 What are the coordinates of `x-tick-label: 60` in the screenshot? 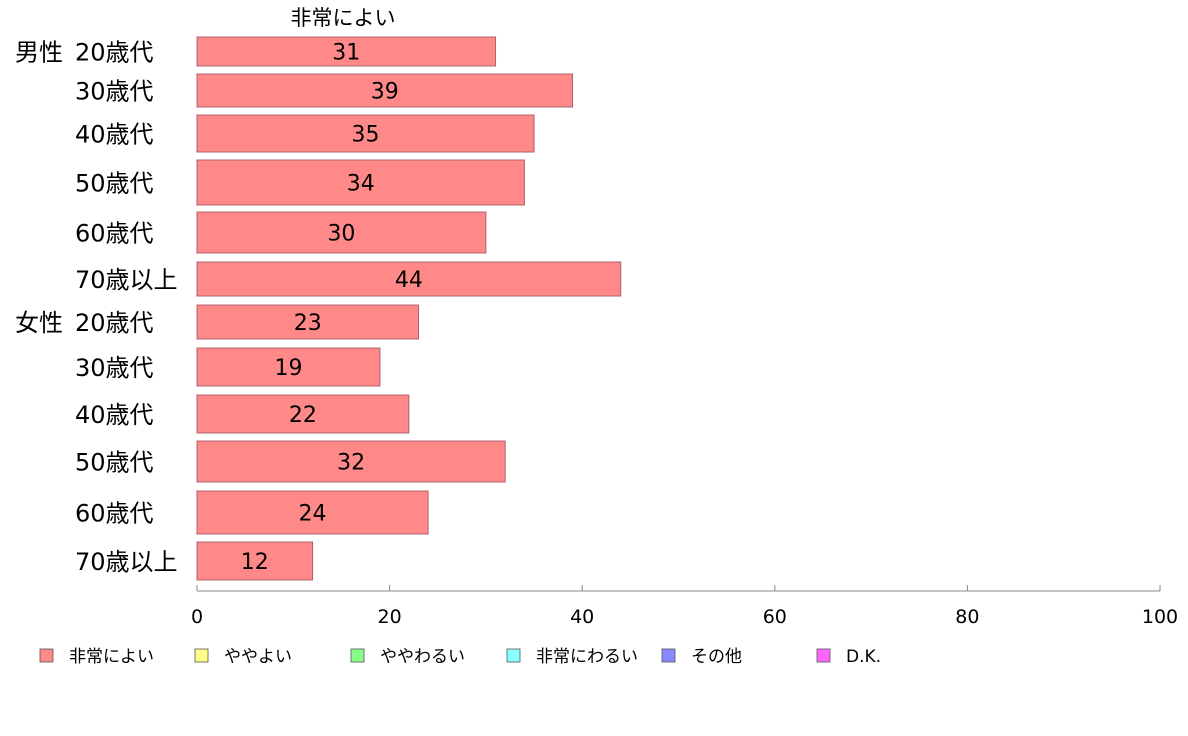 It's located at (775, 617).